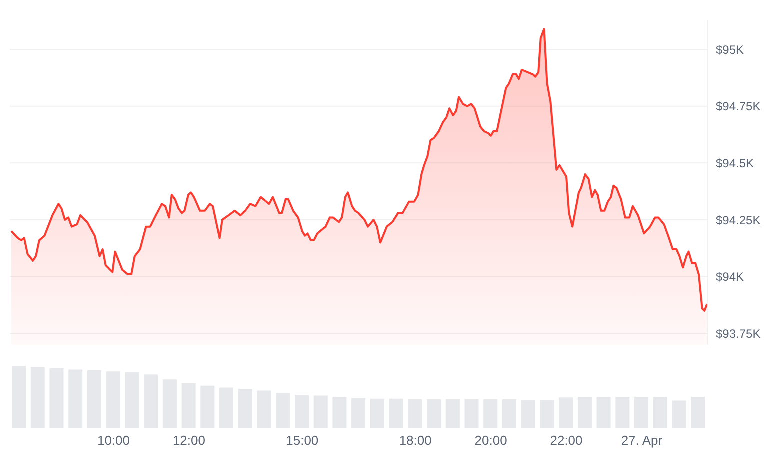  What do you see at coordinates (566, 440) in the screenshot?
I see `x-tick-label: 22:00` at bounding box center [566, 440].